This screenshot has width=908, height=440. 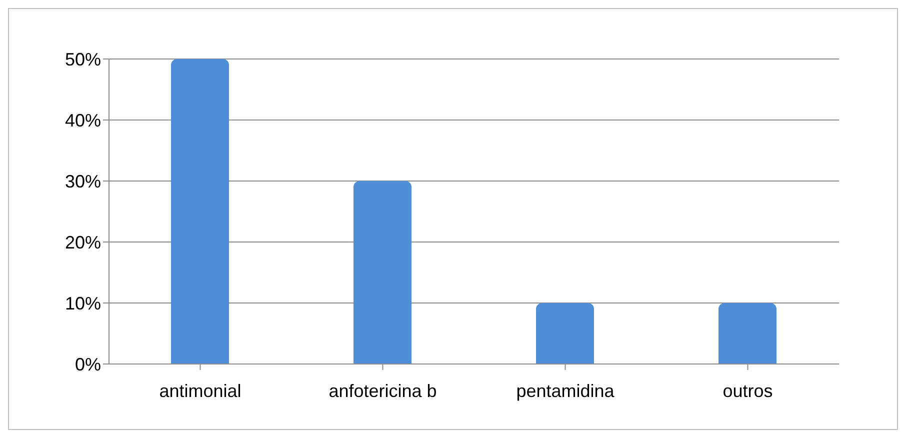 I want to click on x-tick-label: antimonial, so click(x=200, y=390).